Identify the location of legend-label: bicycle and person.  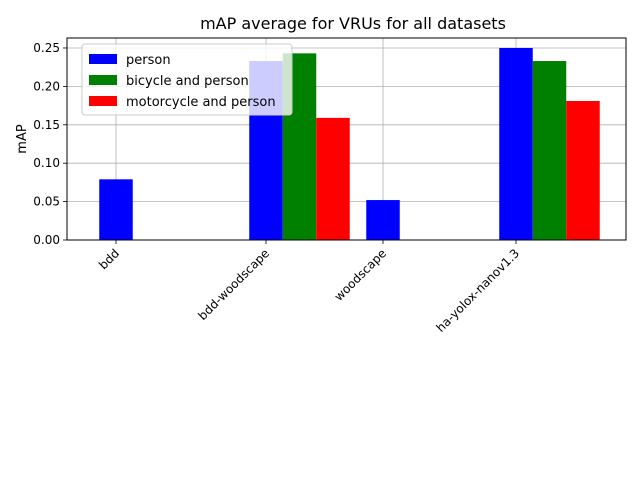
(187, 81).